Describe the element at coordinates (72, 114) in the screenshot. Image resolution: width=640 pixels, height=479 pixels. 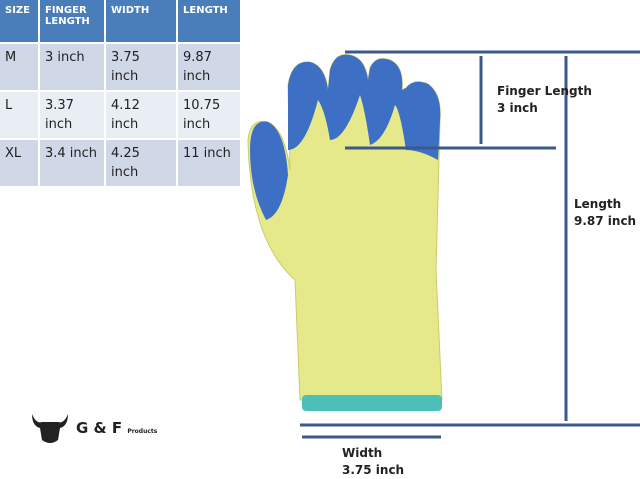
I see `cell-finger: 3.37 inch` at that location.